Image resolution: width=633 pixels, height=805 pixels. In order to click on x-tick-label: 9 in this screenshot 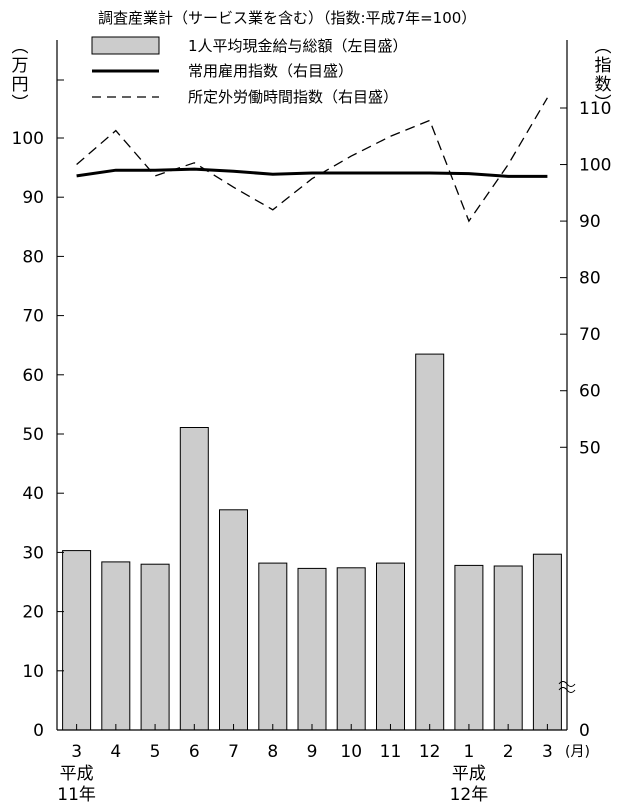, I will do `click(312, 752)`.